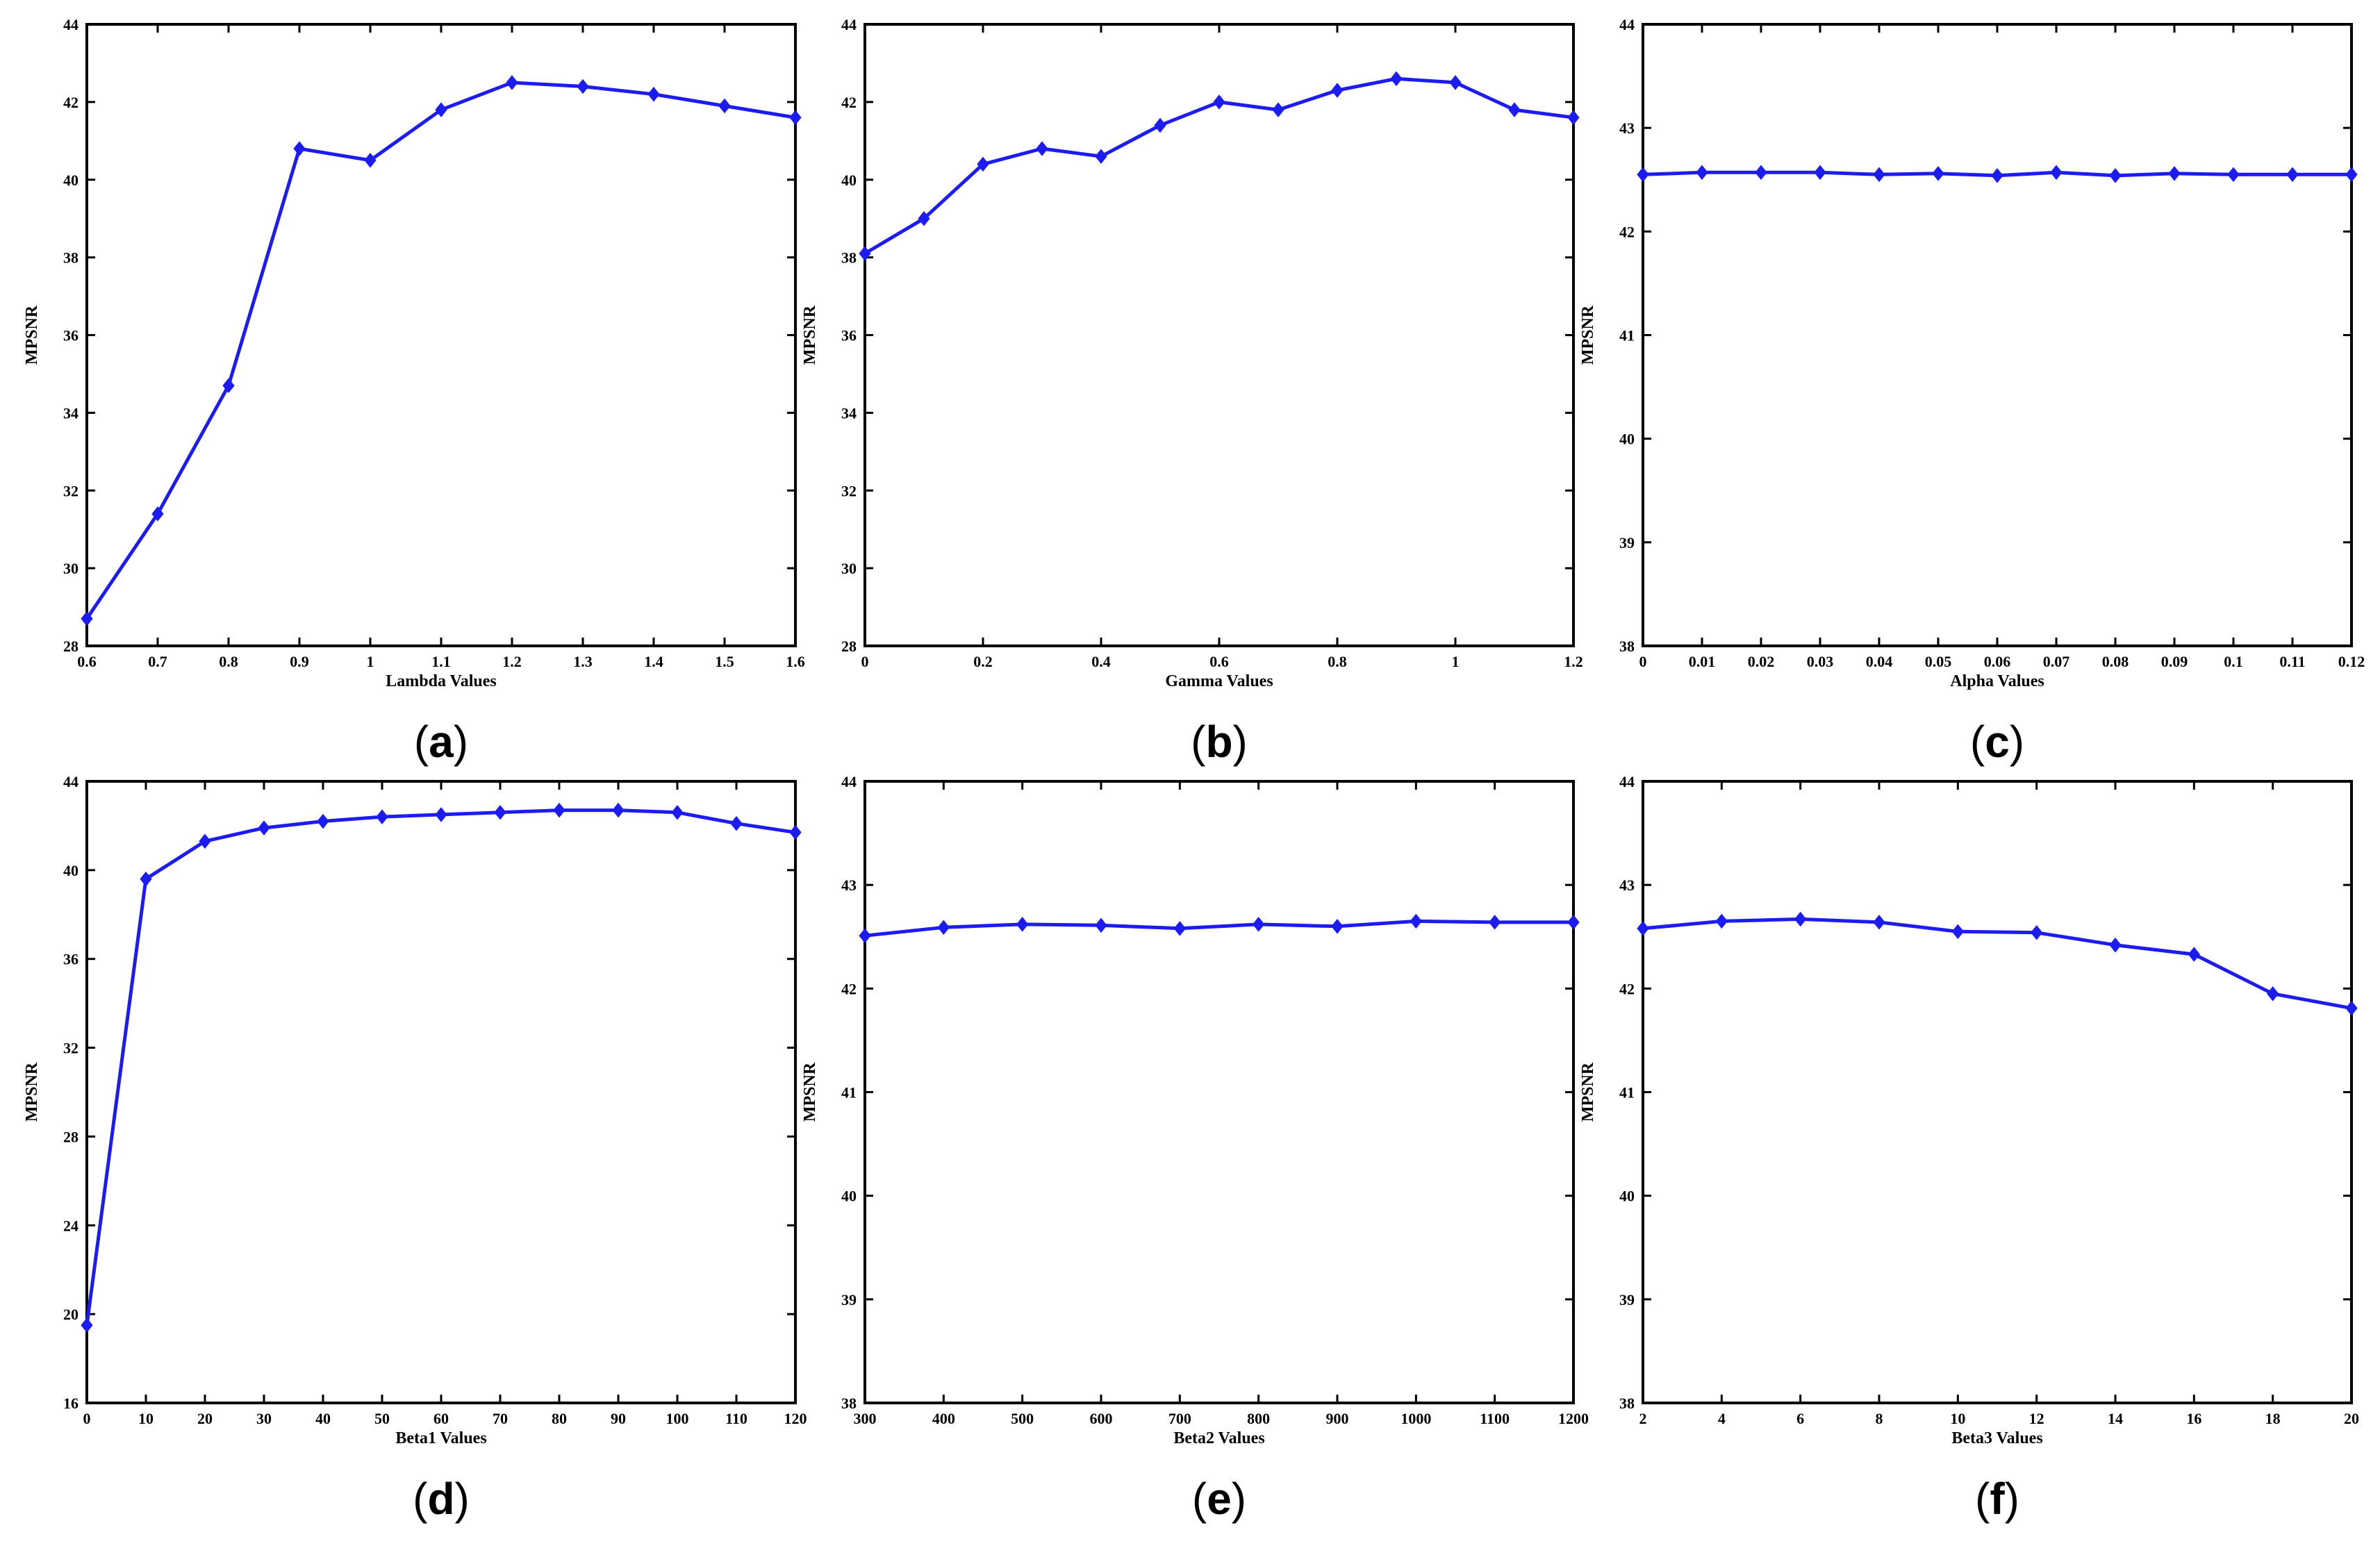 This screenshot has height=1546, width=2380. What do you see at coordinates (1997, 742) in the screenshot?
I see `panel-label: (c)` at bounding box center [1997, 742].